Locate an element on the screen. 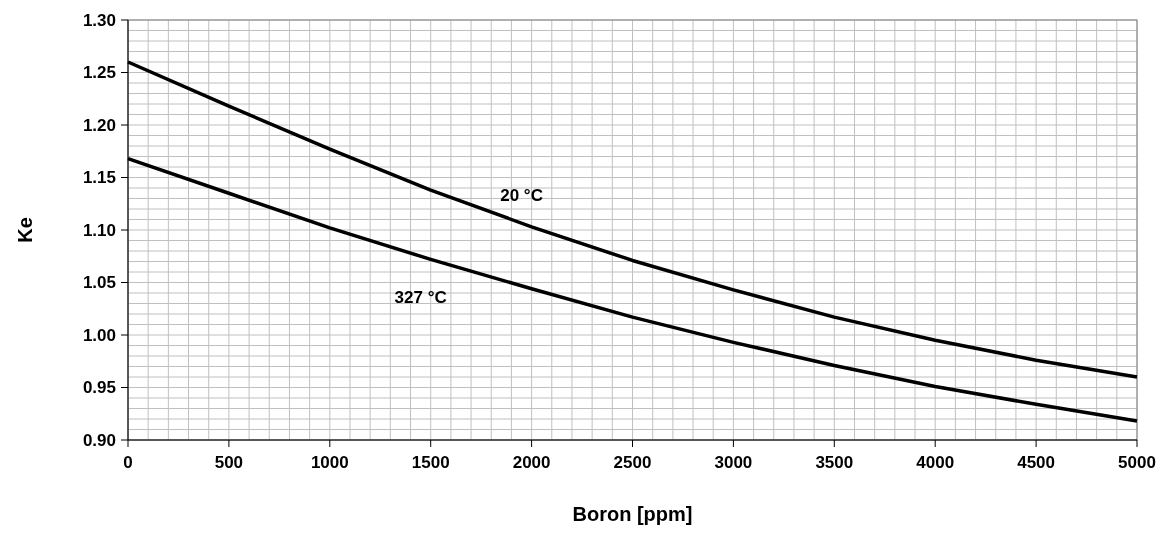 The height and width of the screenshot is (543, 1163). x-tick-label: 1500 is located at coordinates (430, 462).